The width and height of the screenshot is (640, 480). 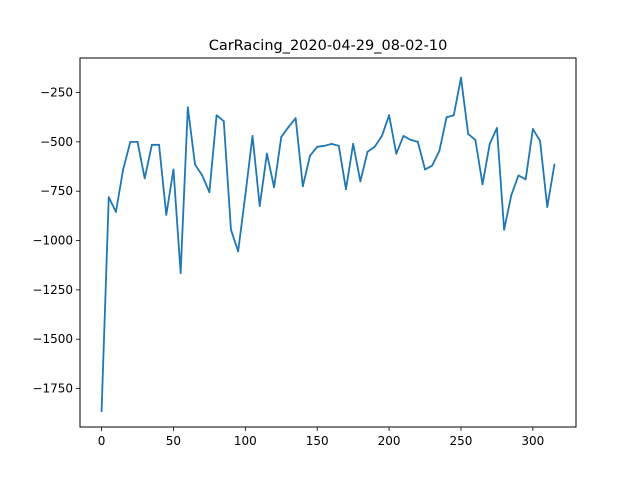 I want to click on x-tick-label: 150, so click(x=317, y=441).